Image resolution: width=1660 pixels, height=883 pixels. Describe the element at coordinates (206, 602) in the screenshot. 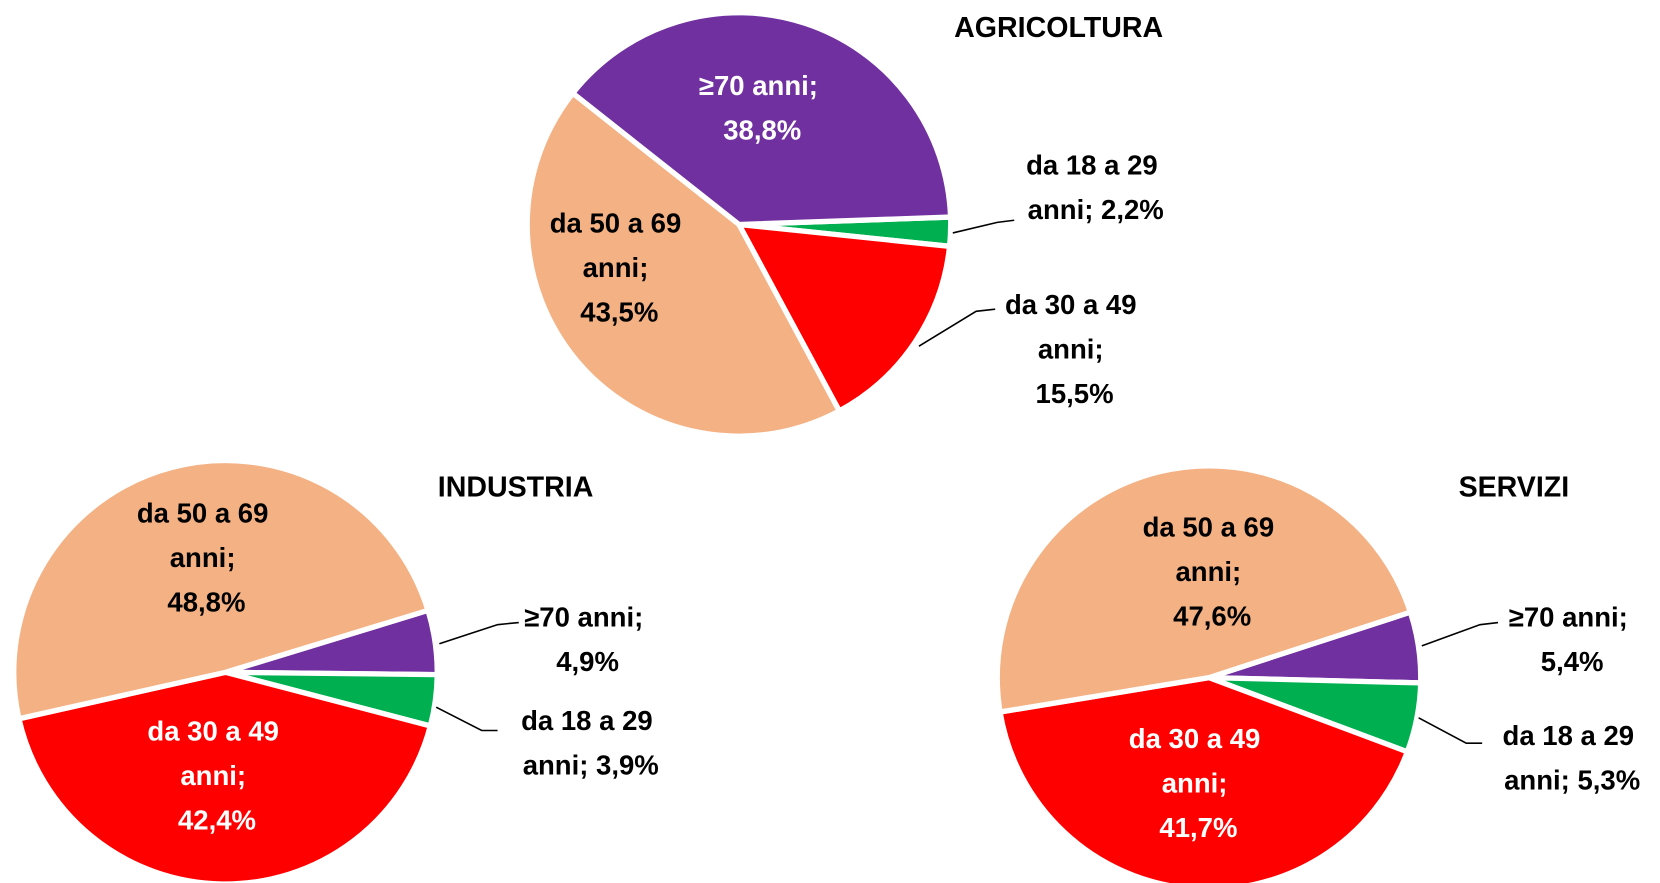

I see `data-label-line: 48,8%` at that location.